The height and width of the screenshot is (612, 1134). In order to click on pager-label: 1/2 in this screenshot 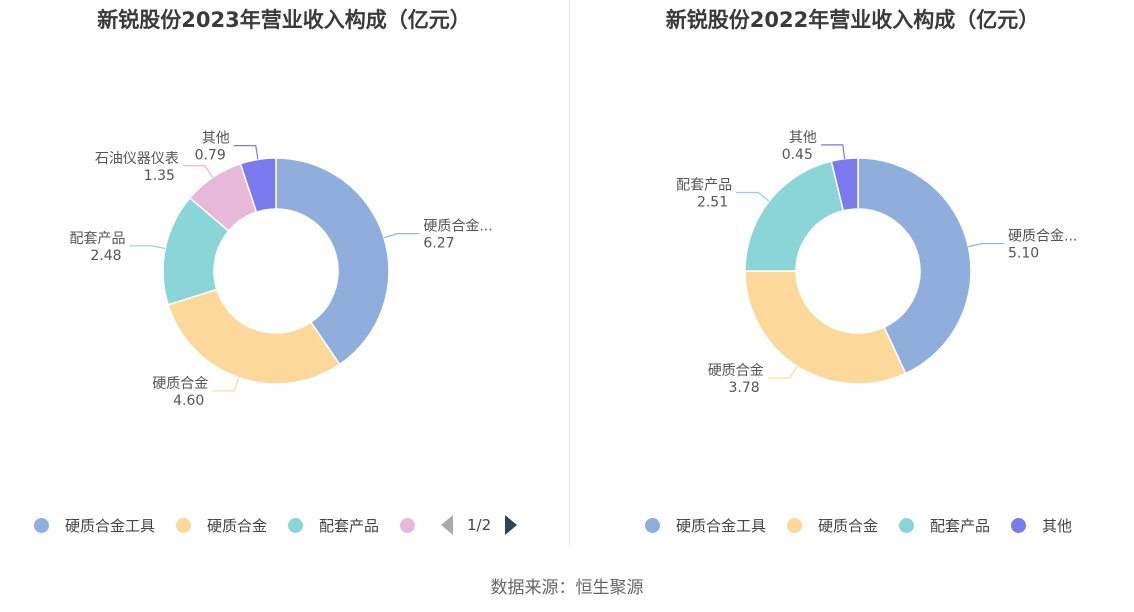, I will do `click(479, 525)`.